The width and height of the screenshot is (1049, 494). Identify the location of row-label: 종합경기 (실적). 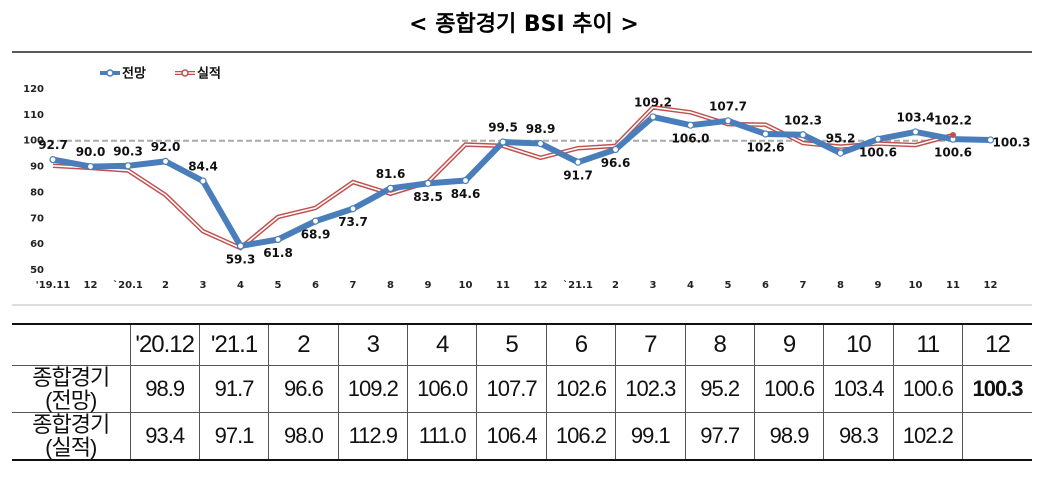
(71, 436).